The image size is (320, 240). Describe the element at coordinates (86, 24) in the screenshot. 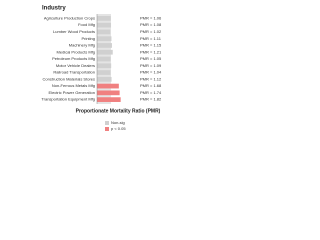

I see `category-label: Food Mfg` at that location.